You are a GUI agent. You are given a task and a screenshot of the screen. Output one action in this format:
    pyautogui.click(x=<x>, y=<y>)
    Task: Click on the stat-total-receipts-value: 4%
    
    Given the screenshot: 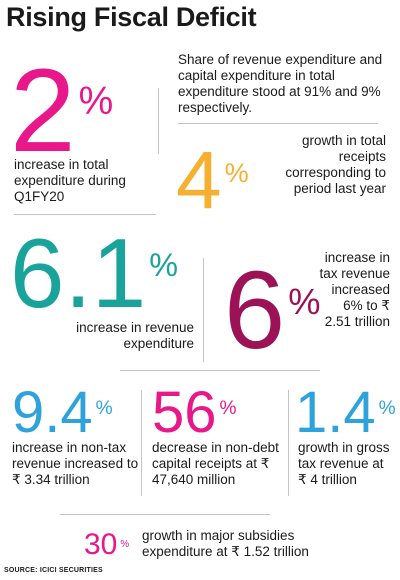 What is the action you would take?
    pyautogui.click(x=212, y=181)
    